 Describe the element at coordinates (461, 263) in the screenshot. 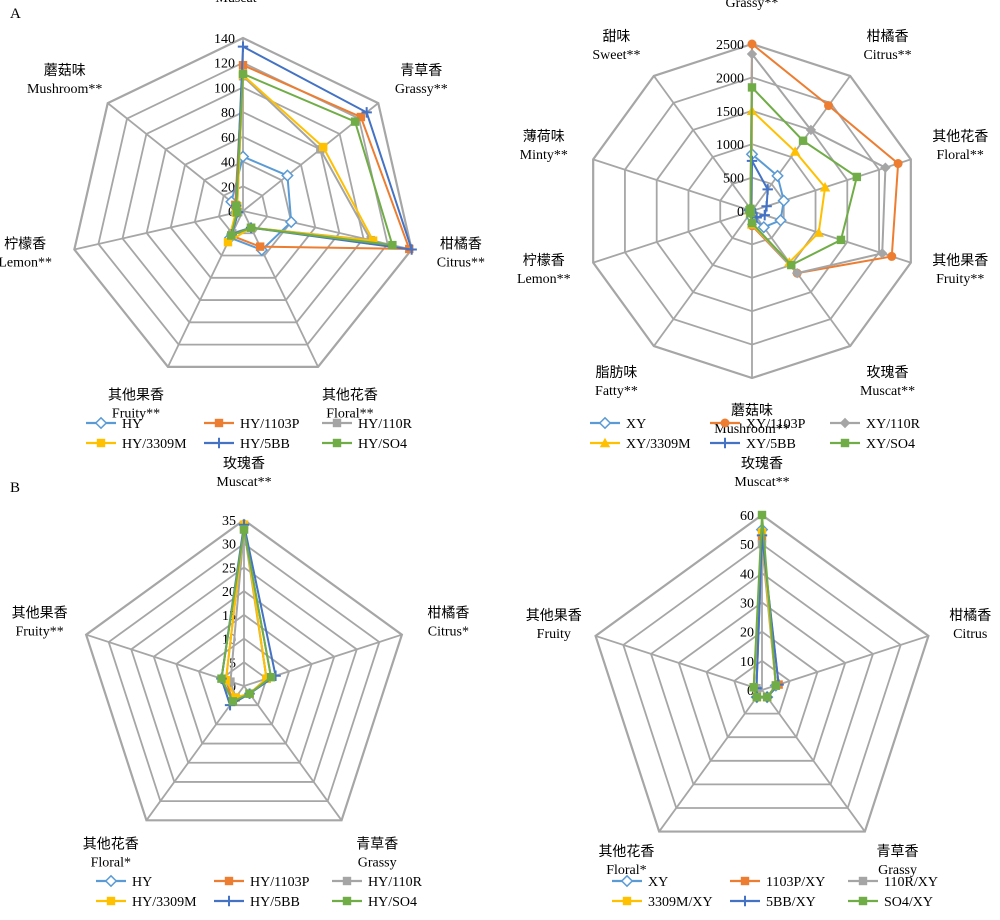

I see `axis-label-en: Citrus**` at that location.